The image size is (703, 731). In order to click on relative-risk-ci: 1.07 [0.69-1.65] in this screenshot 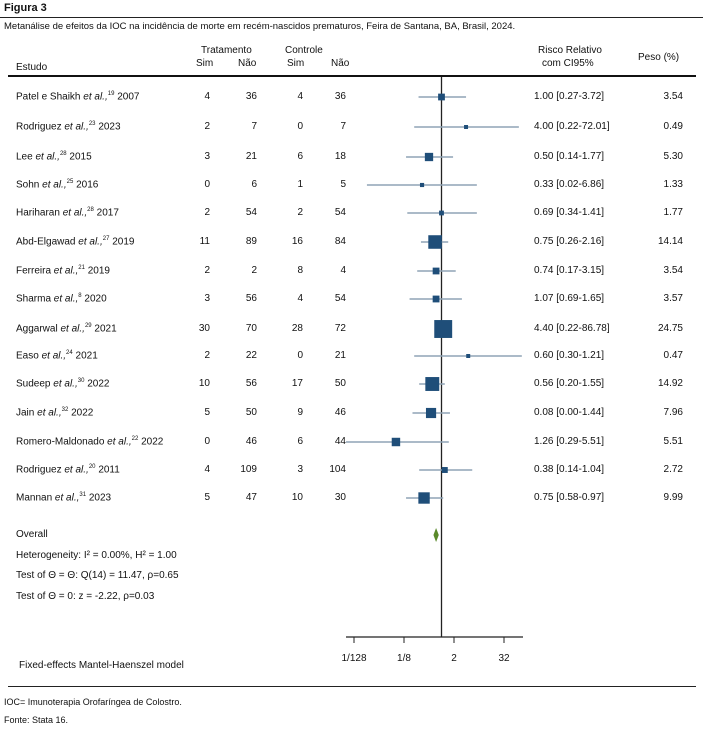, I will do `click(569, 298)`.